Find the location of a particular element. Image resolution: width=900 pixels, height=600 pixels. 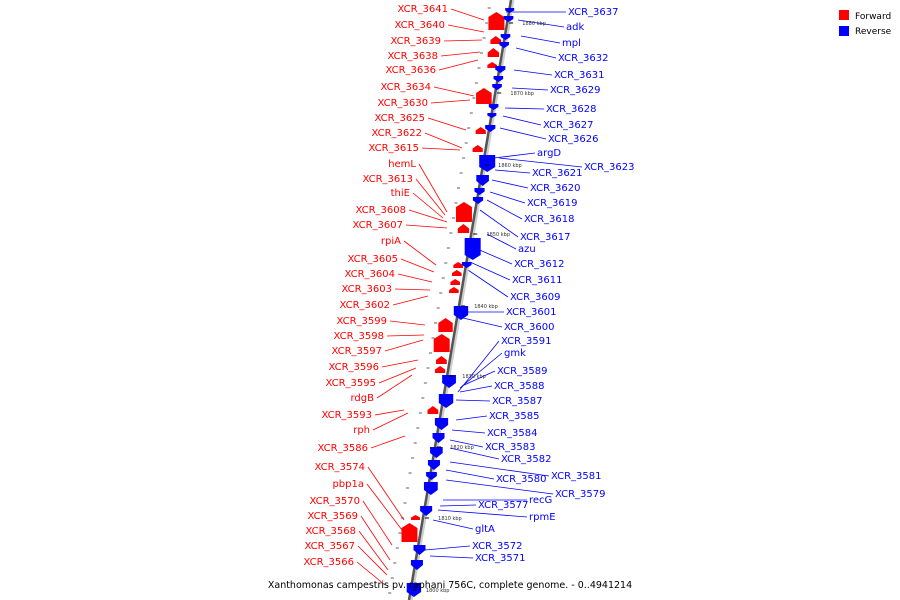

reverse-gene-label: XCR_3601 is located at coordinates (531, 312).